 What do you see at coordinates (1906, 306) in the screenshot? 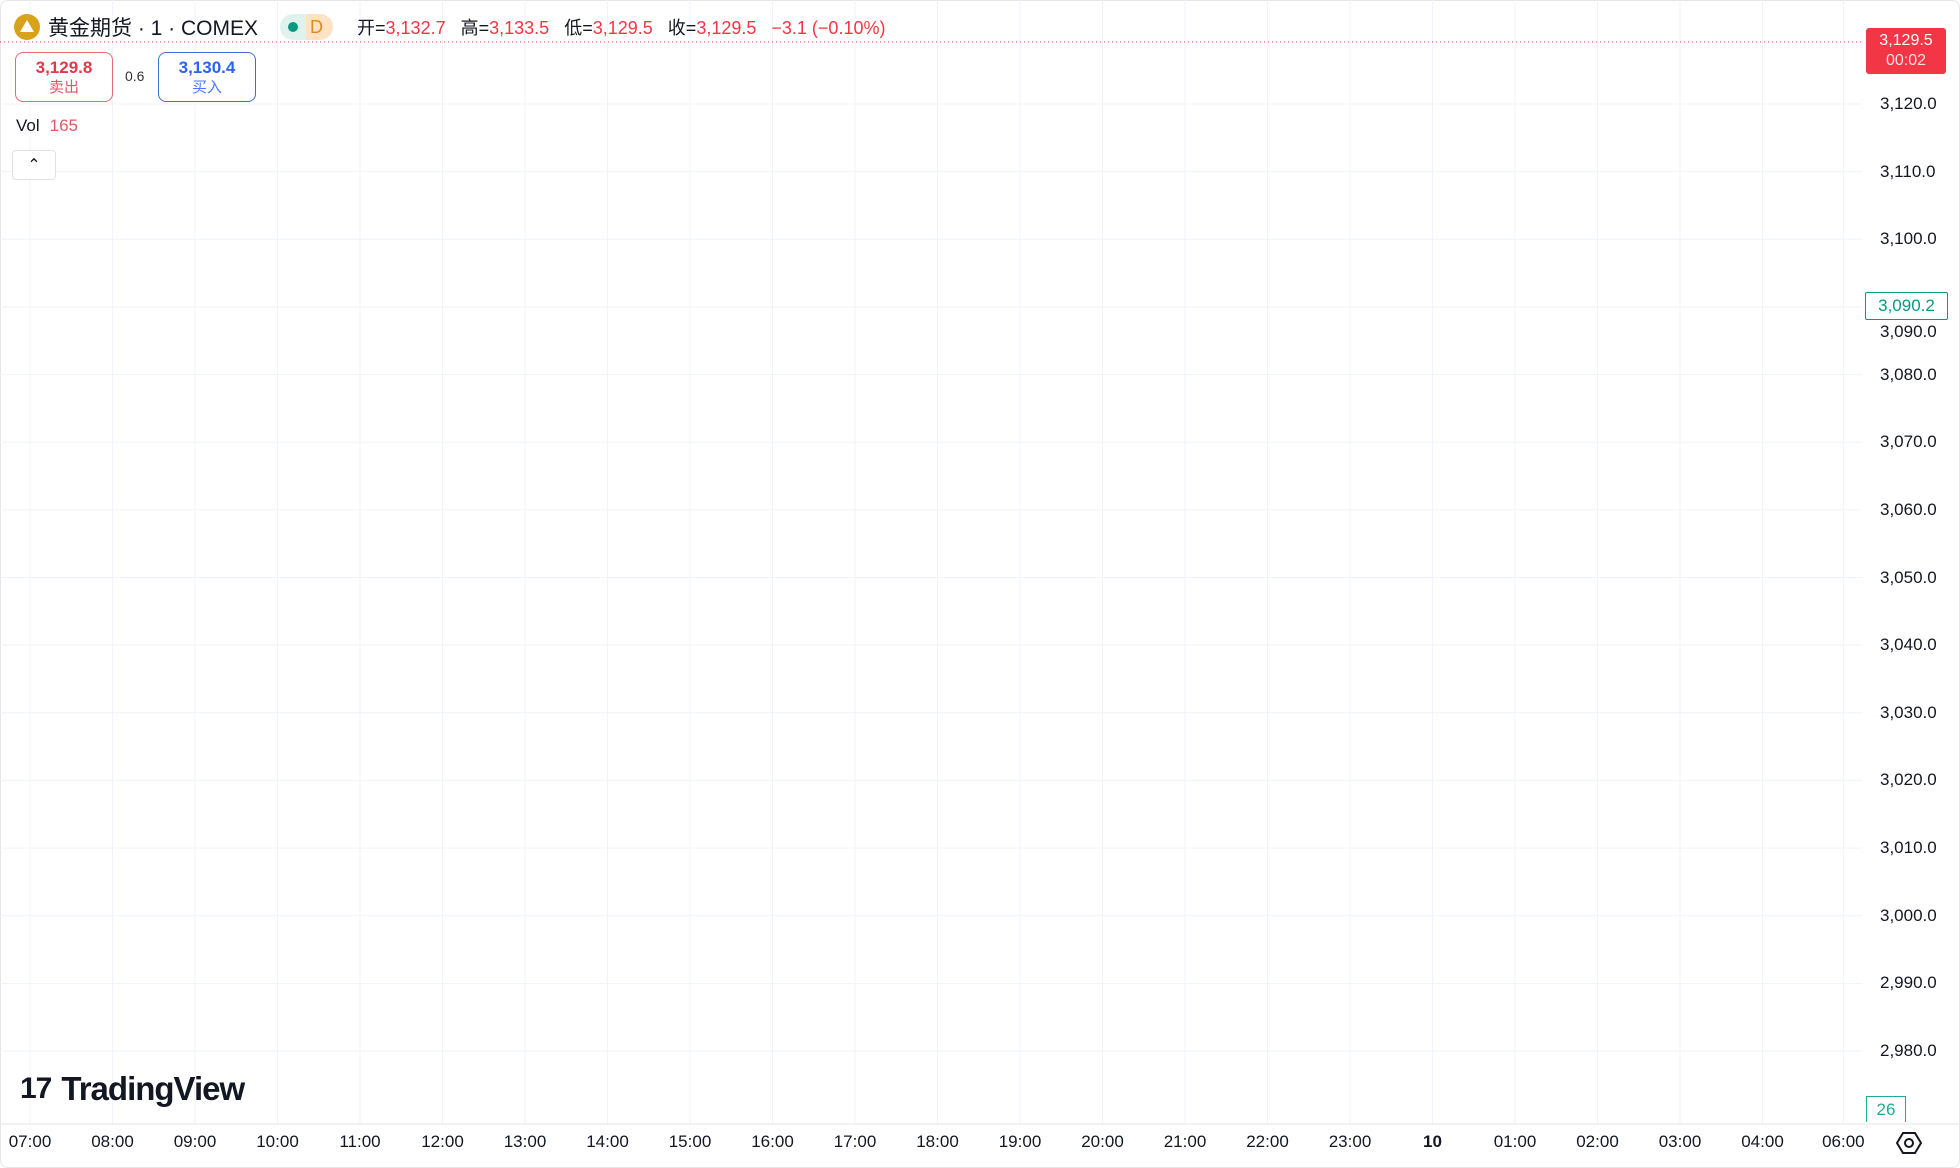
I see `visible-last-price-tag: 3,090.2` at bounding box center [1906, 306].